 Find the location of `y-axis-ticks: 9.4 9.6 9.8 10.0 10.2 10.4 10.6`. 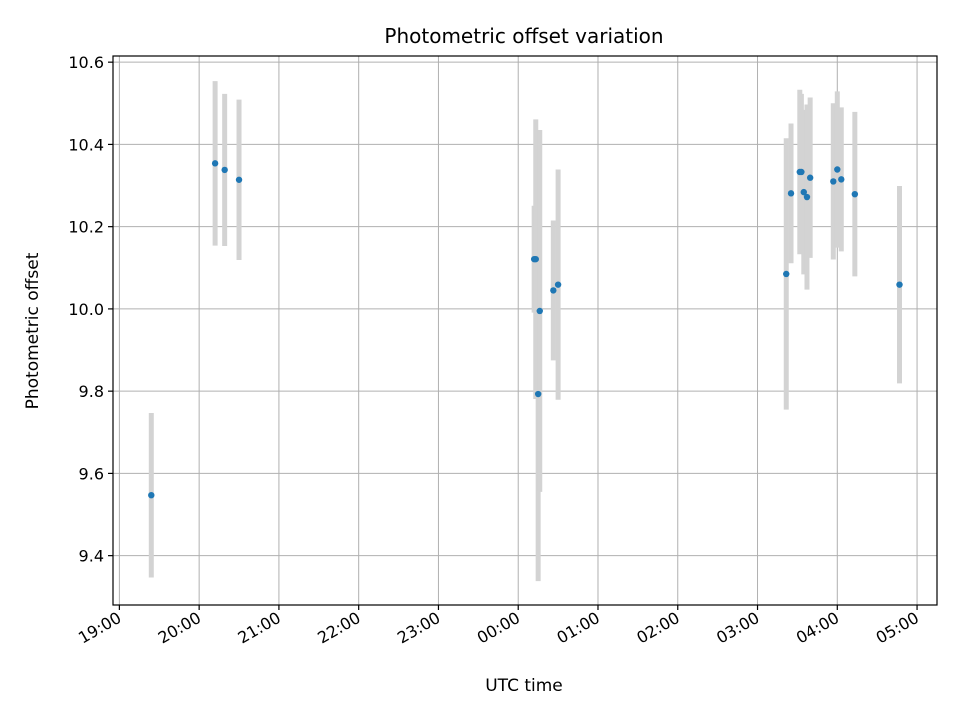

y-axis-ticks: 9.4 9.6 9.8 10.0 10.2 10.4 10.6 is located at coordinates (90, 309).